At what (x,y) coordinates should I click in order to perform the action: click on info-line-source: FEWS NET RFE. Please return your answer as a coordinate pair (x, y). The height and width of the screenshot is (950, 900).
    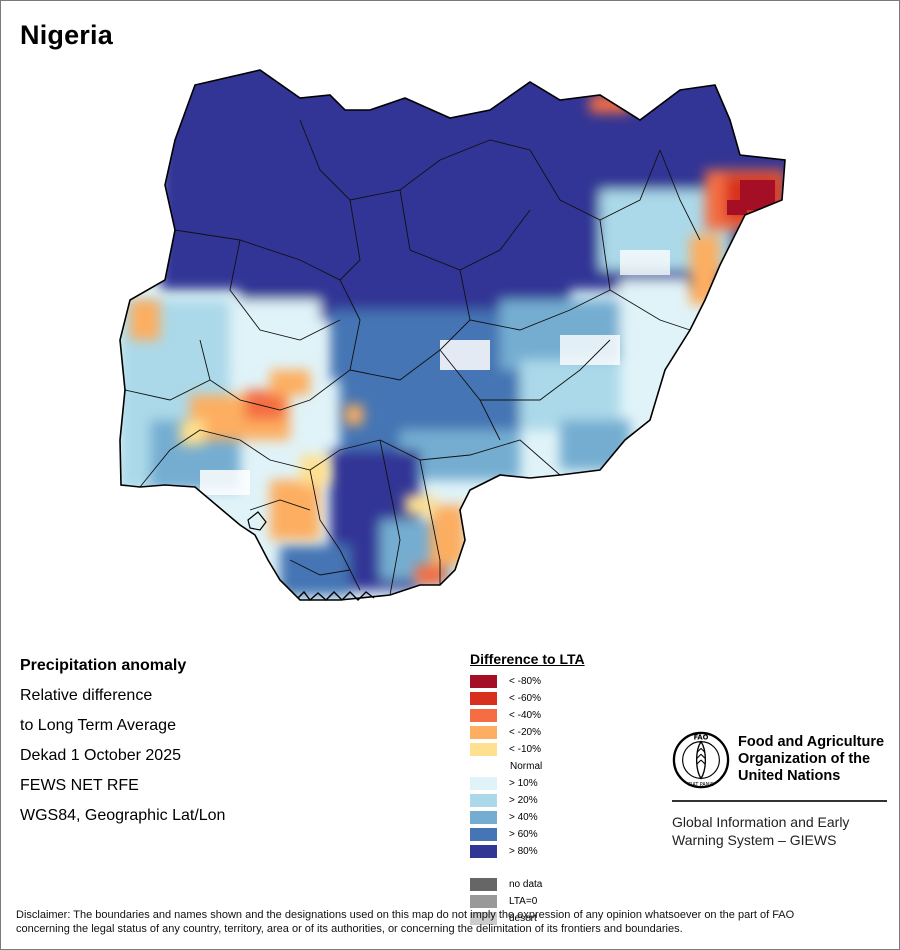
    Looking at the image, I should click on (79, 785).